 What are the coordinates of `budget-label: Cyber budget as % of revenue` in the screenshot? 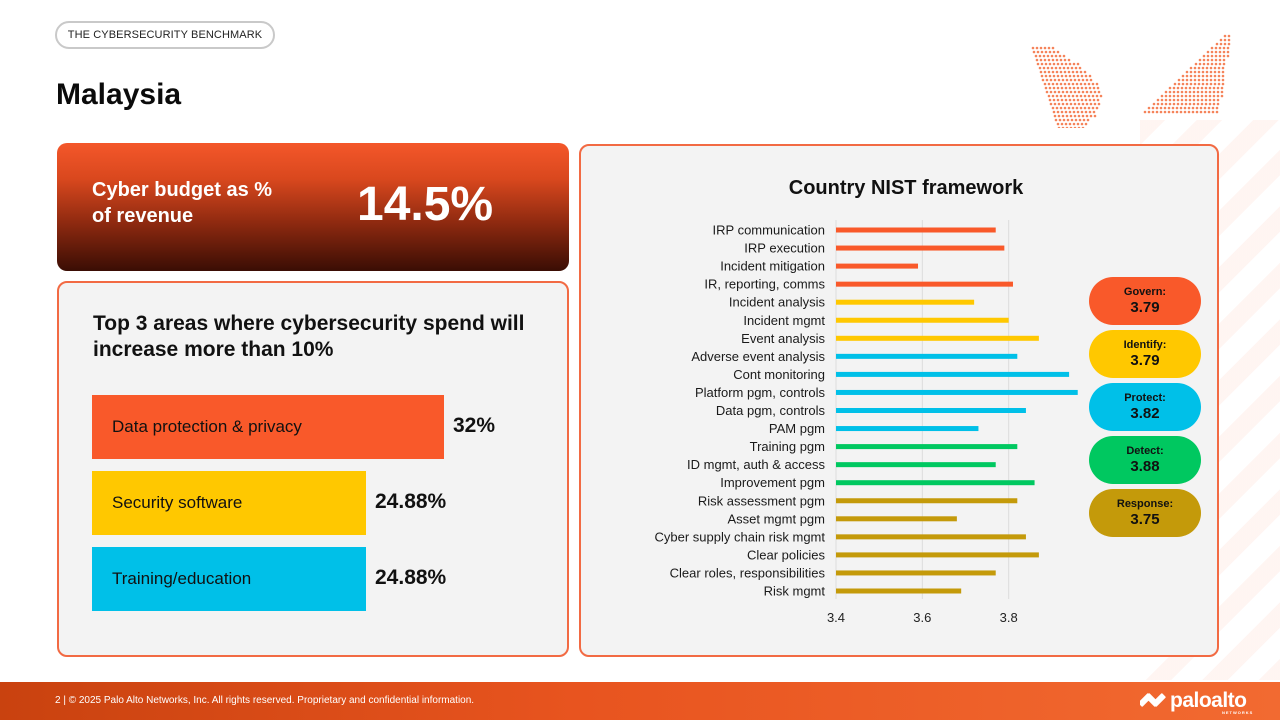 It's located at (182, 203).